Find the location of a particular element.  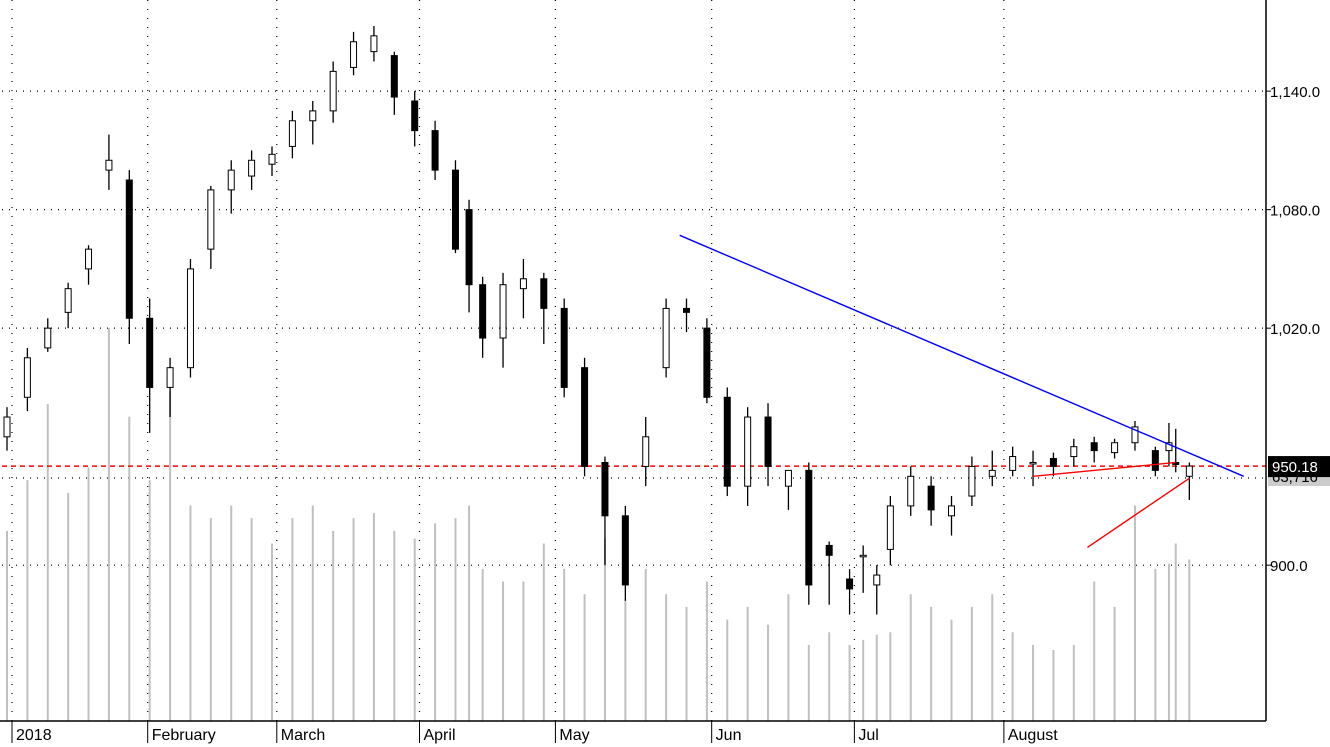

last-price-tag is located at coordinates (1299, 467).